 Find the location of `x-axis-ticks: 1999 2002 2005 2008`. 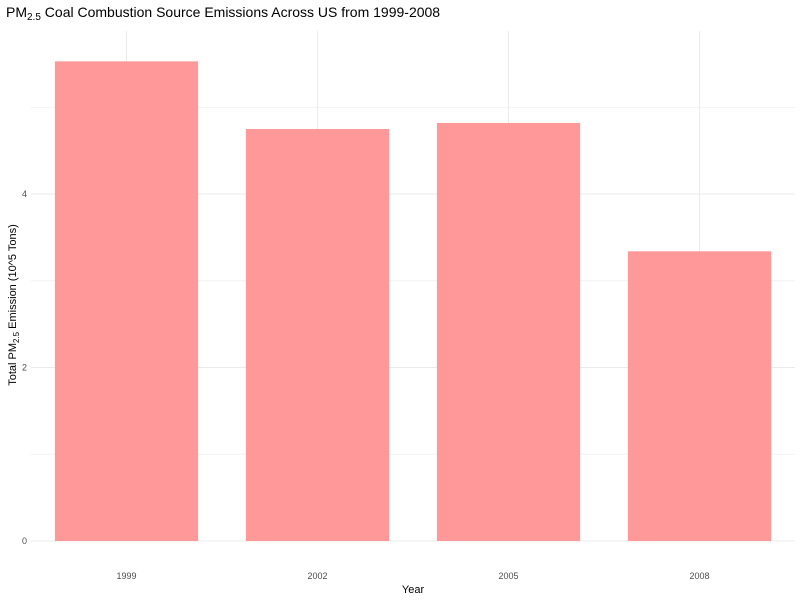

x-axis-ticks: 1999 2002 2005 2008 is located at coordinates (412, 576).